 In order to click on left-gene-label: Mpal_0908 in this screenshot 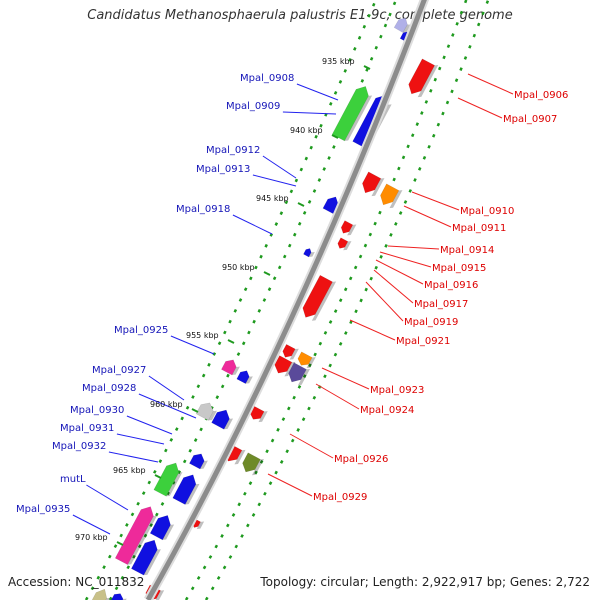, I will do `click(267, 78)`.